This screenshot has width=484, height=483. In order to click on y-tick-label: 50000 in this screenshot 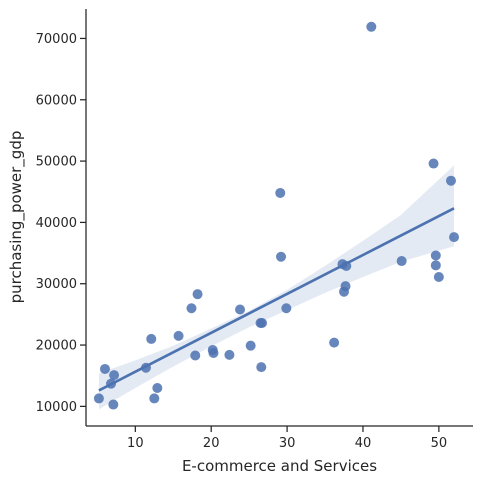, I will do `click(56, 162)`.